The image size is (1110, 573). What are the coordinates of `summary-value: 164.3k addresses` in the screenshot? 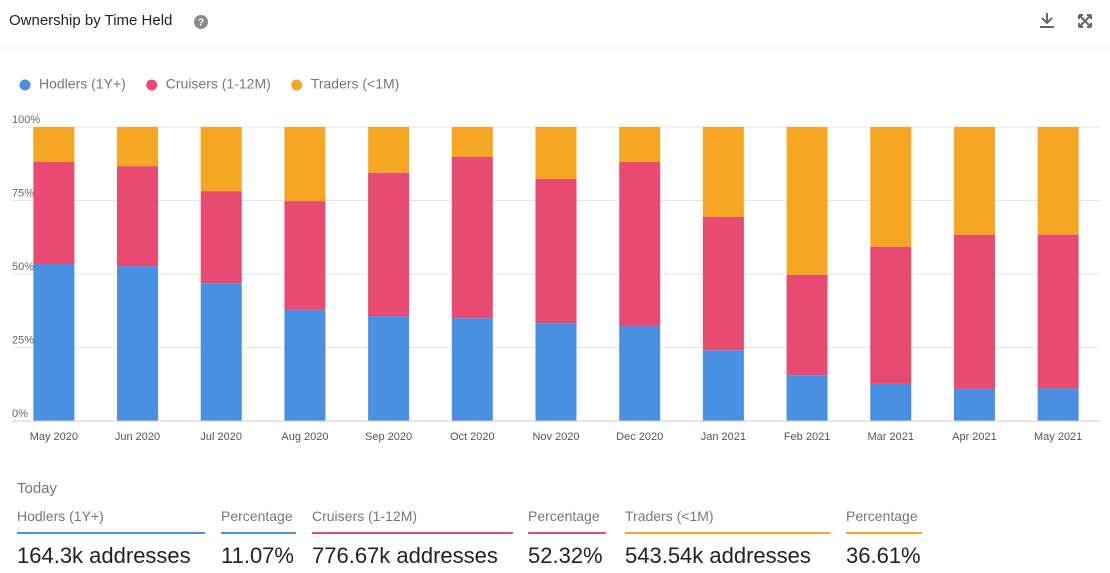 It's located at (104, 555).